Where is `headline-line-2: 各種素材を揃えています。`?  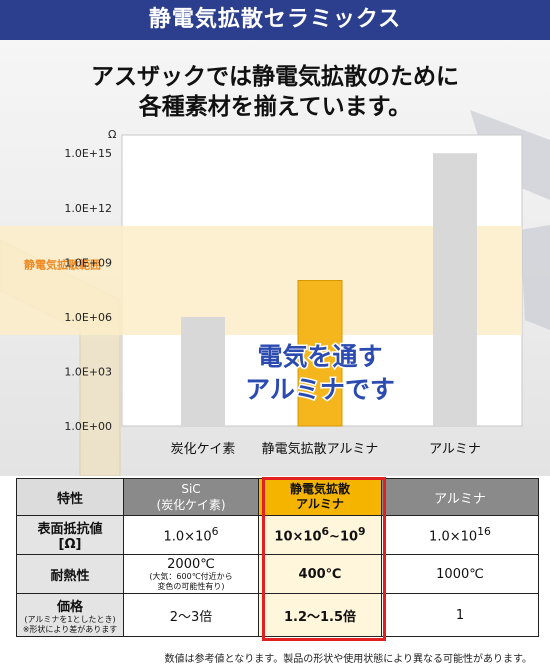
headline-line-2: 各種素材を揃えています。 is located at coordinates (275, 107).